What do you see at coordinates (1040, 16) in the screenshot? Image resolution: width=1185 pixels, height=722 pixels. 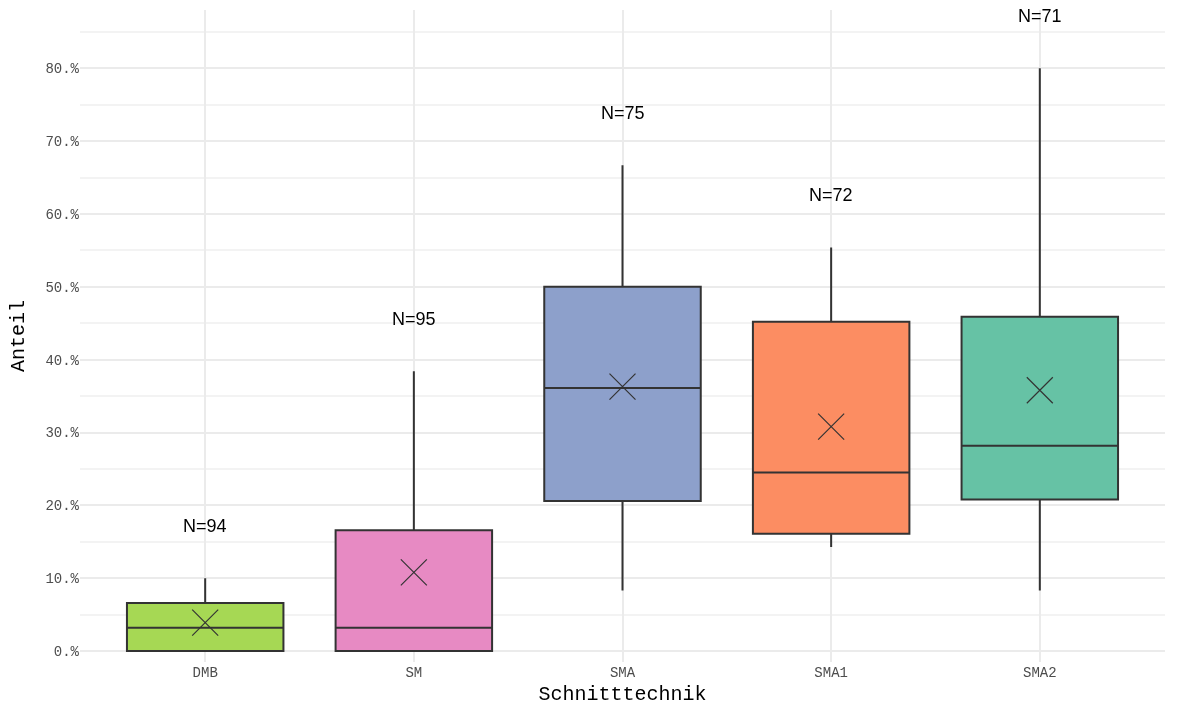 I see `annotation: N=71` at bounding box center [1040, 16].